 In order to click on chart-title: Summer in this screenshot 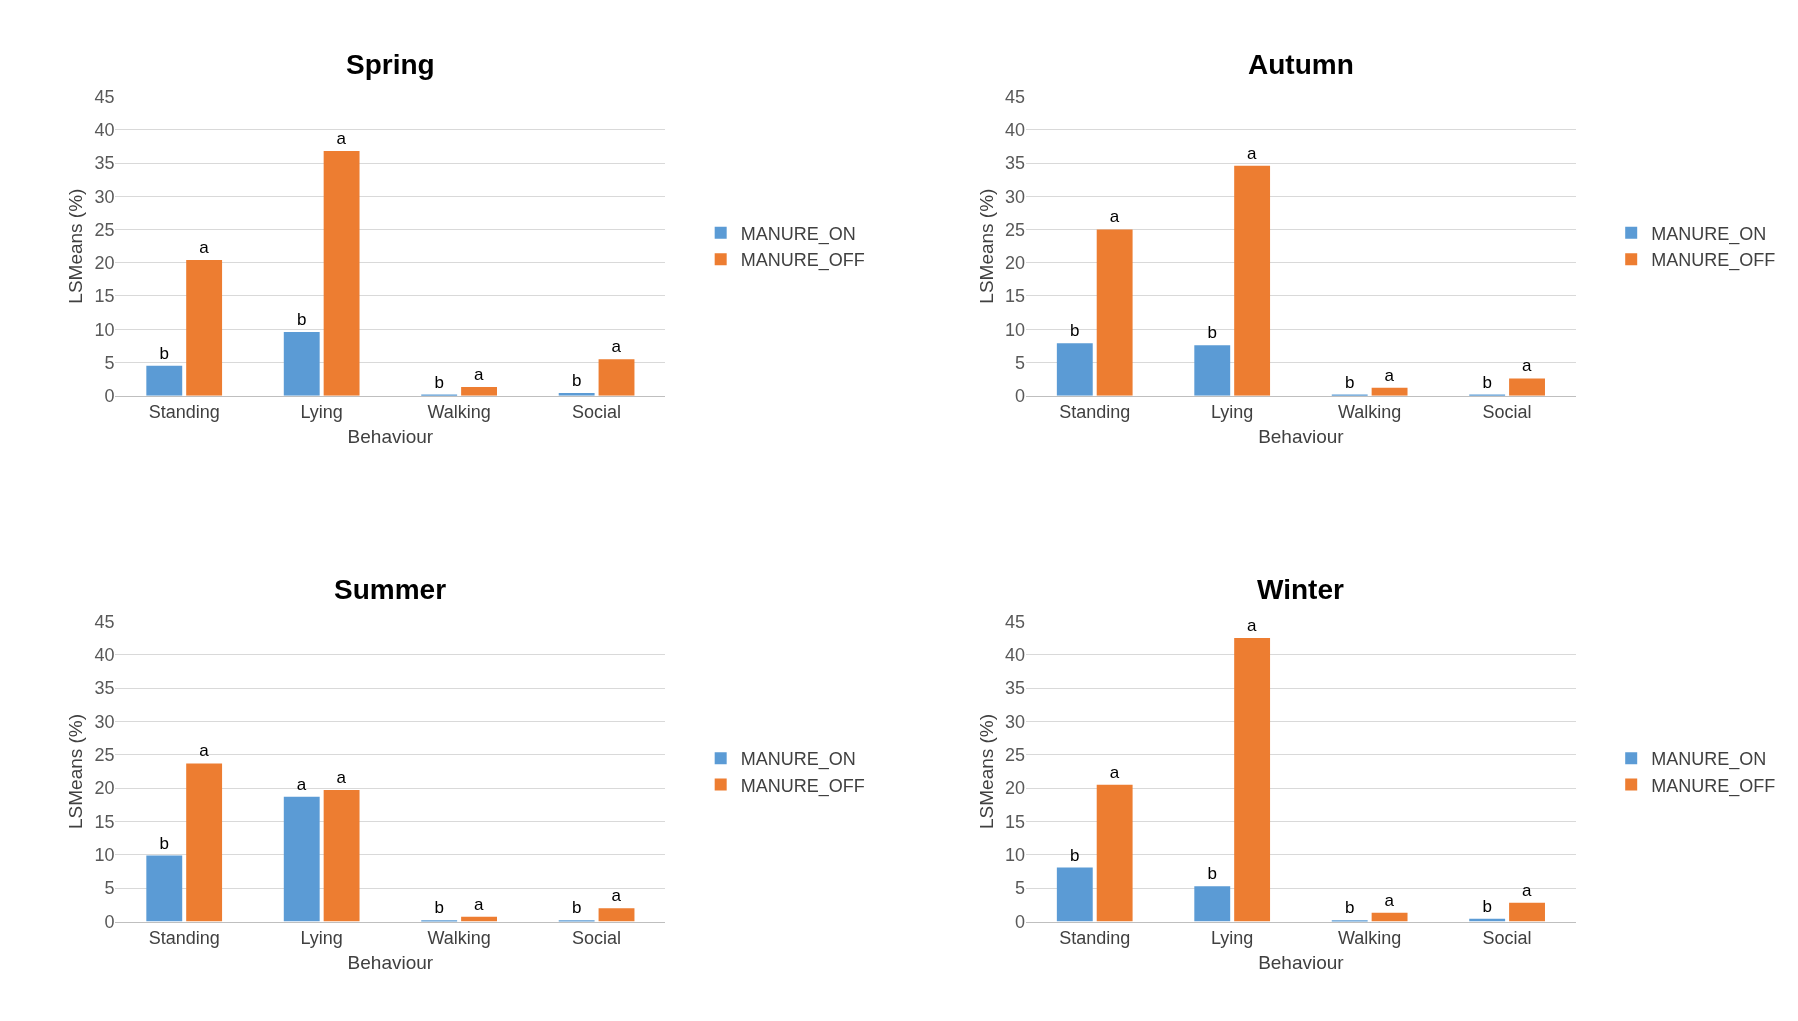, I will do `click(390, 589)`.